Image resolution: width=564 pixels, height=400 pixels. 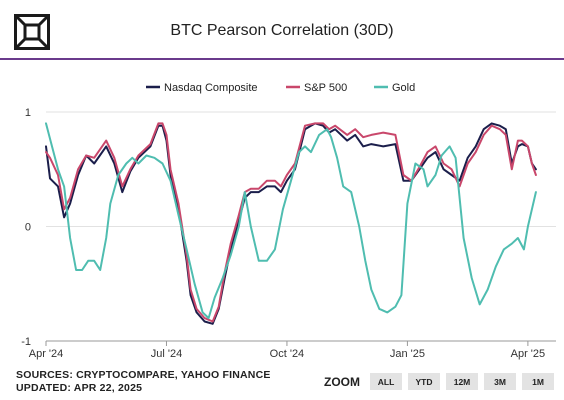 What do you see at coordinates (325, 88) in the screenshot?
I see `legend-label: S&P 500` at bounding box center [325, 88].